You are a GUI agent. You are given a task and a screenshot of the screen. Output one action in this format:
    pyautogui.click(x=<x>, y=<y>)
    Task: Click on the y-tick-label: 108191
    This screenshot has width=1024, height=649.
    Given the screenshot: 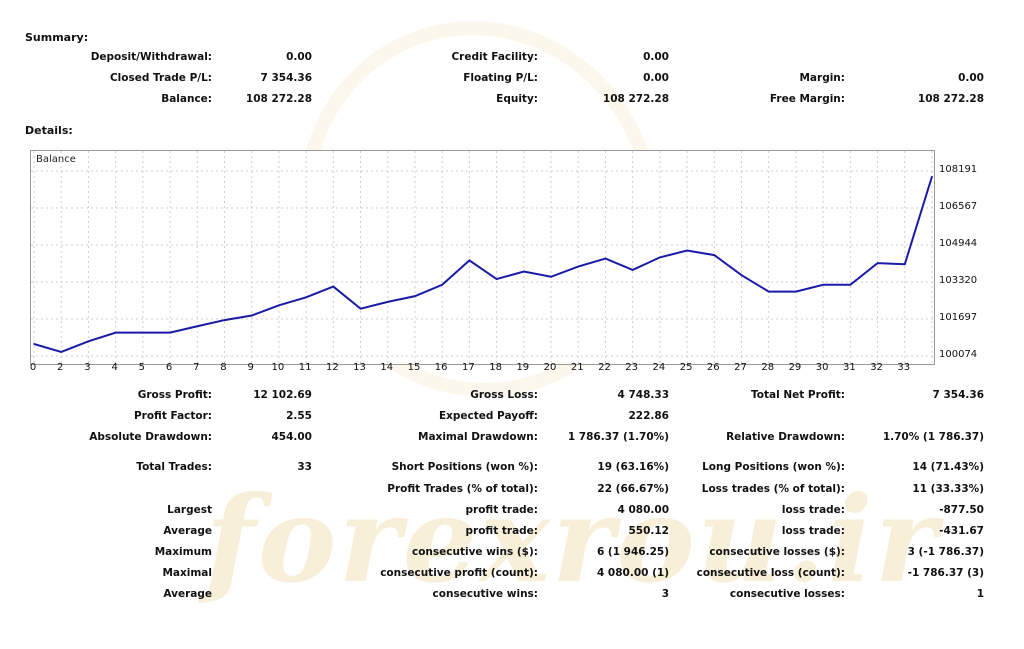 What is the action you would take?
    pyautogui.click(x=958, y=169)
    